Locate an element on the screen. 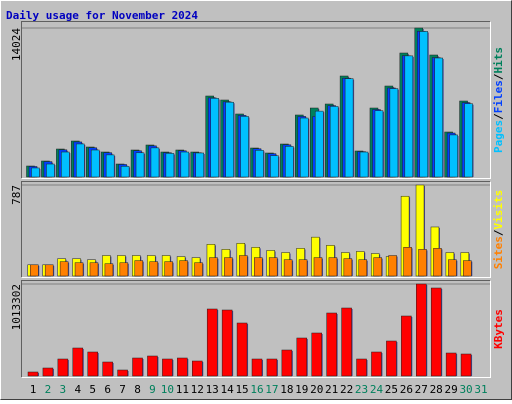  x-tick-label: 7 is located at coordinates (122, 389).